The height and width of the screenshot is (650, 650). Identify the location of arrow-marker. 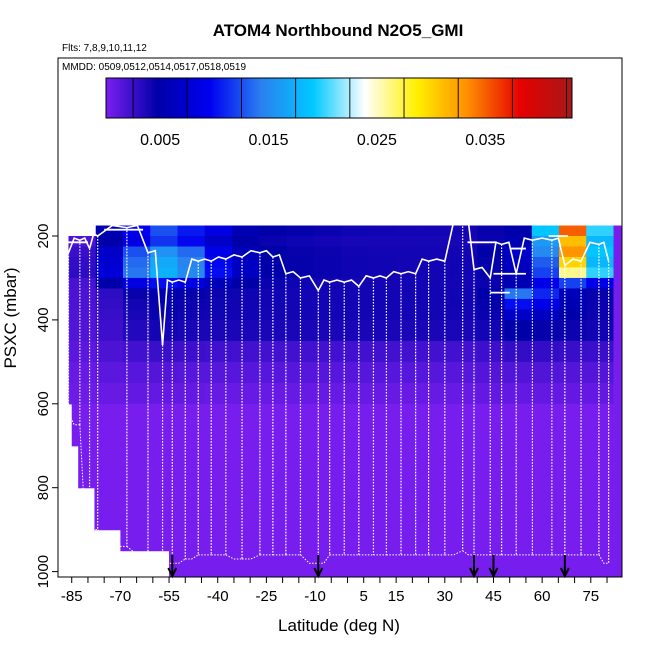
(318, 567).